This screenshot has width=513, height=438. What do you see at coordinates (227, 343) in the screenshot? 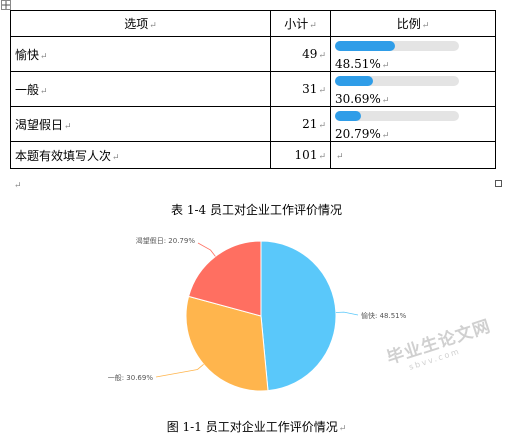
I see `pie-slice-normal` at bounding box center [227, 343].